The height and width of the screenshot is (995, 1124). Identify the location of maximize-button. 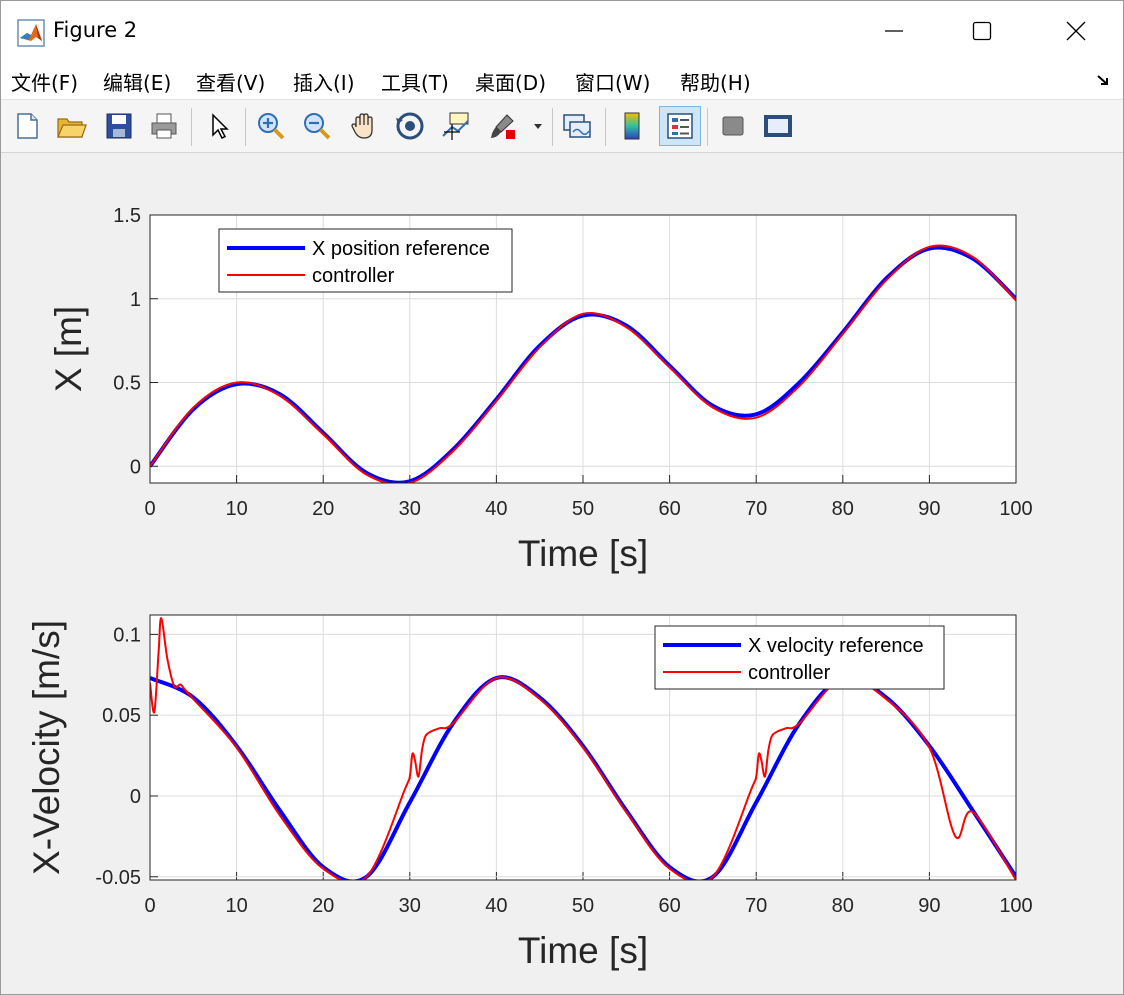
(982, 31).